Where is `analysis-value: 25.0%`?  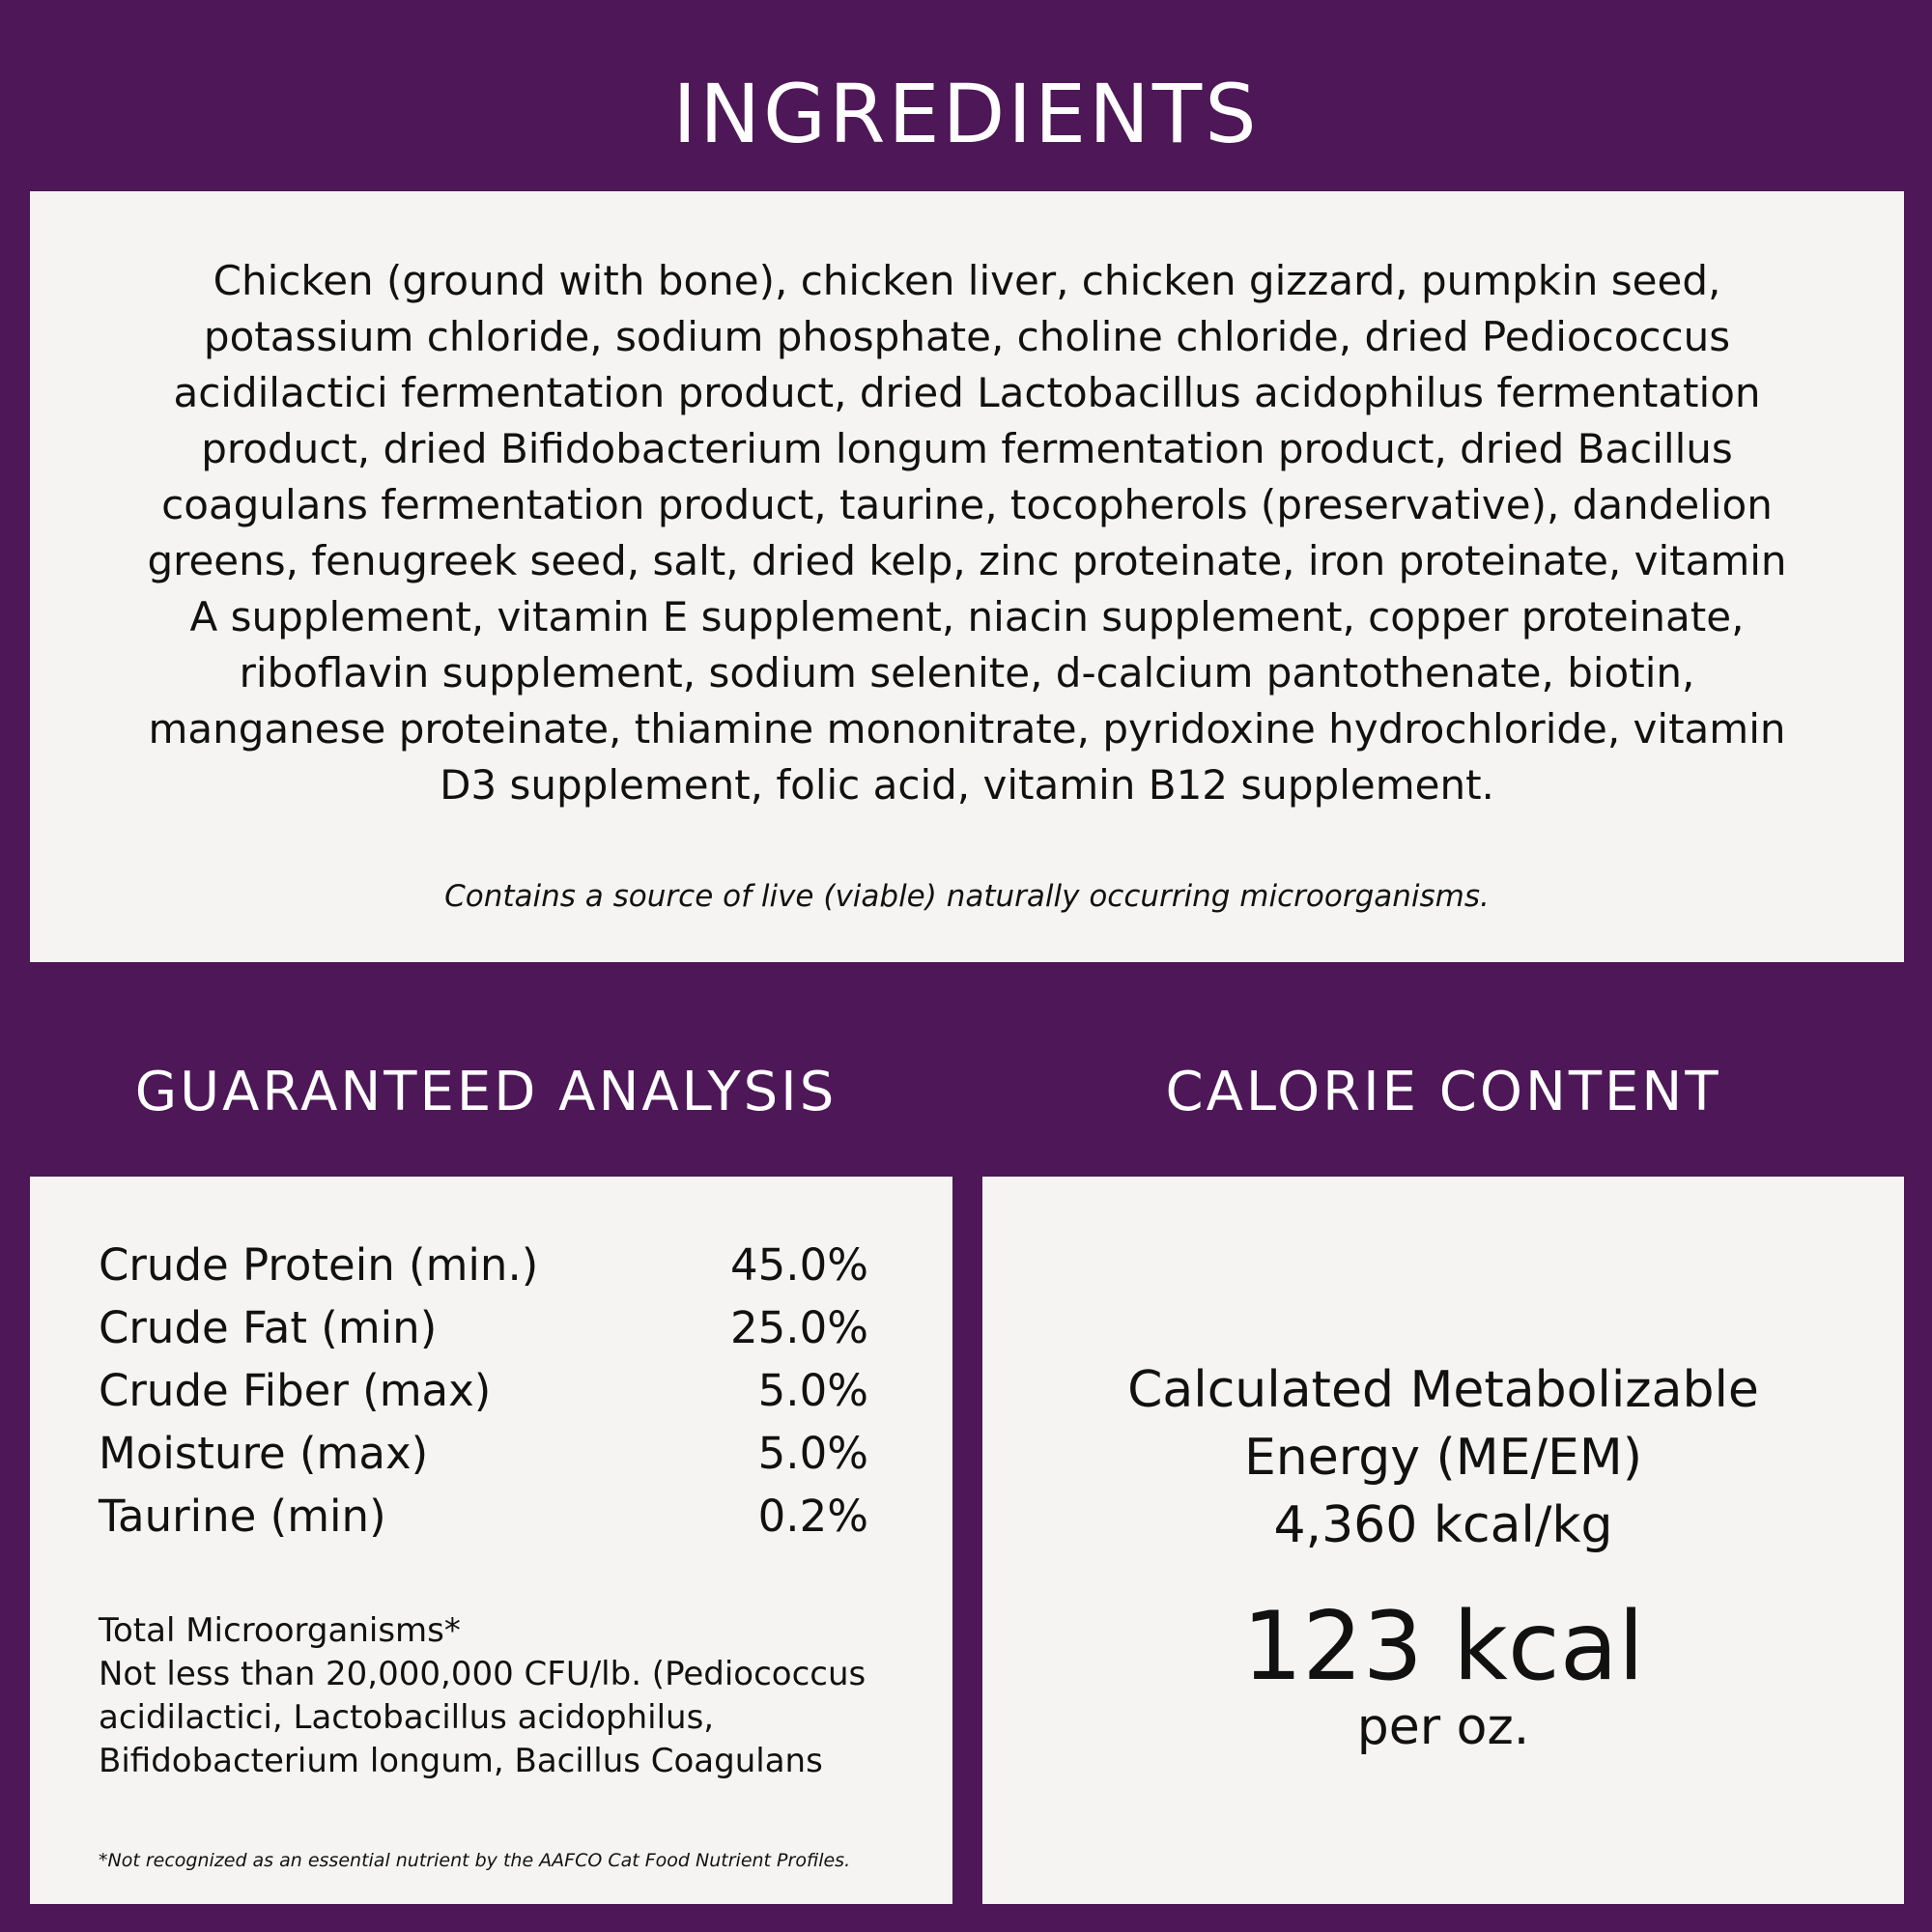 analysis-value: 25.0% is located at coordinates (799, 1327).